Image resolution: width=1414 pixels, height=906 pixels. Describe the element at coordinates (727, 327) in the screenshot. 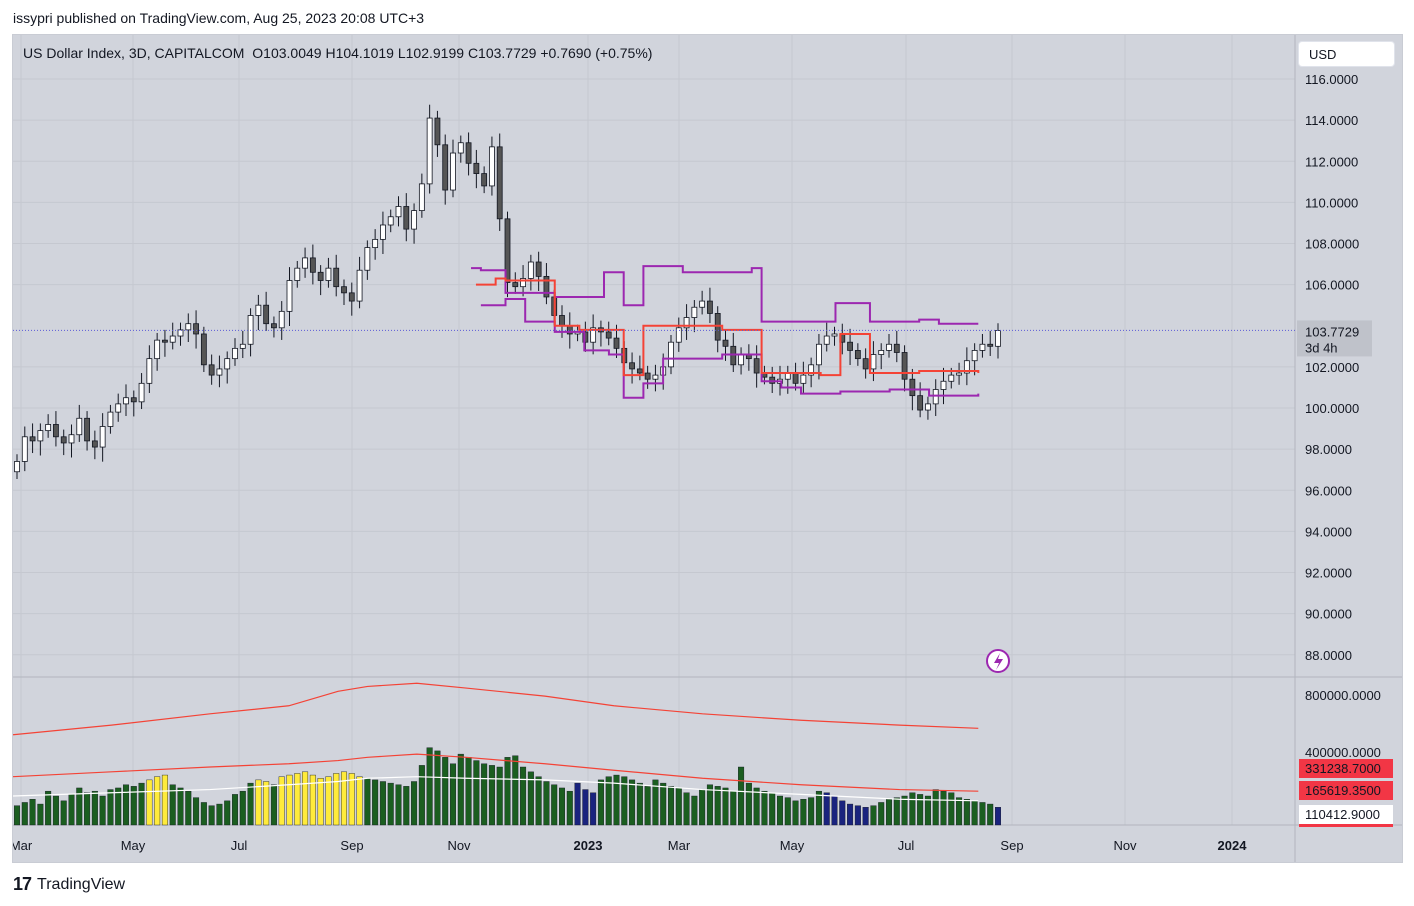

I see `channel-midline` at that location.